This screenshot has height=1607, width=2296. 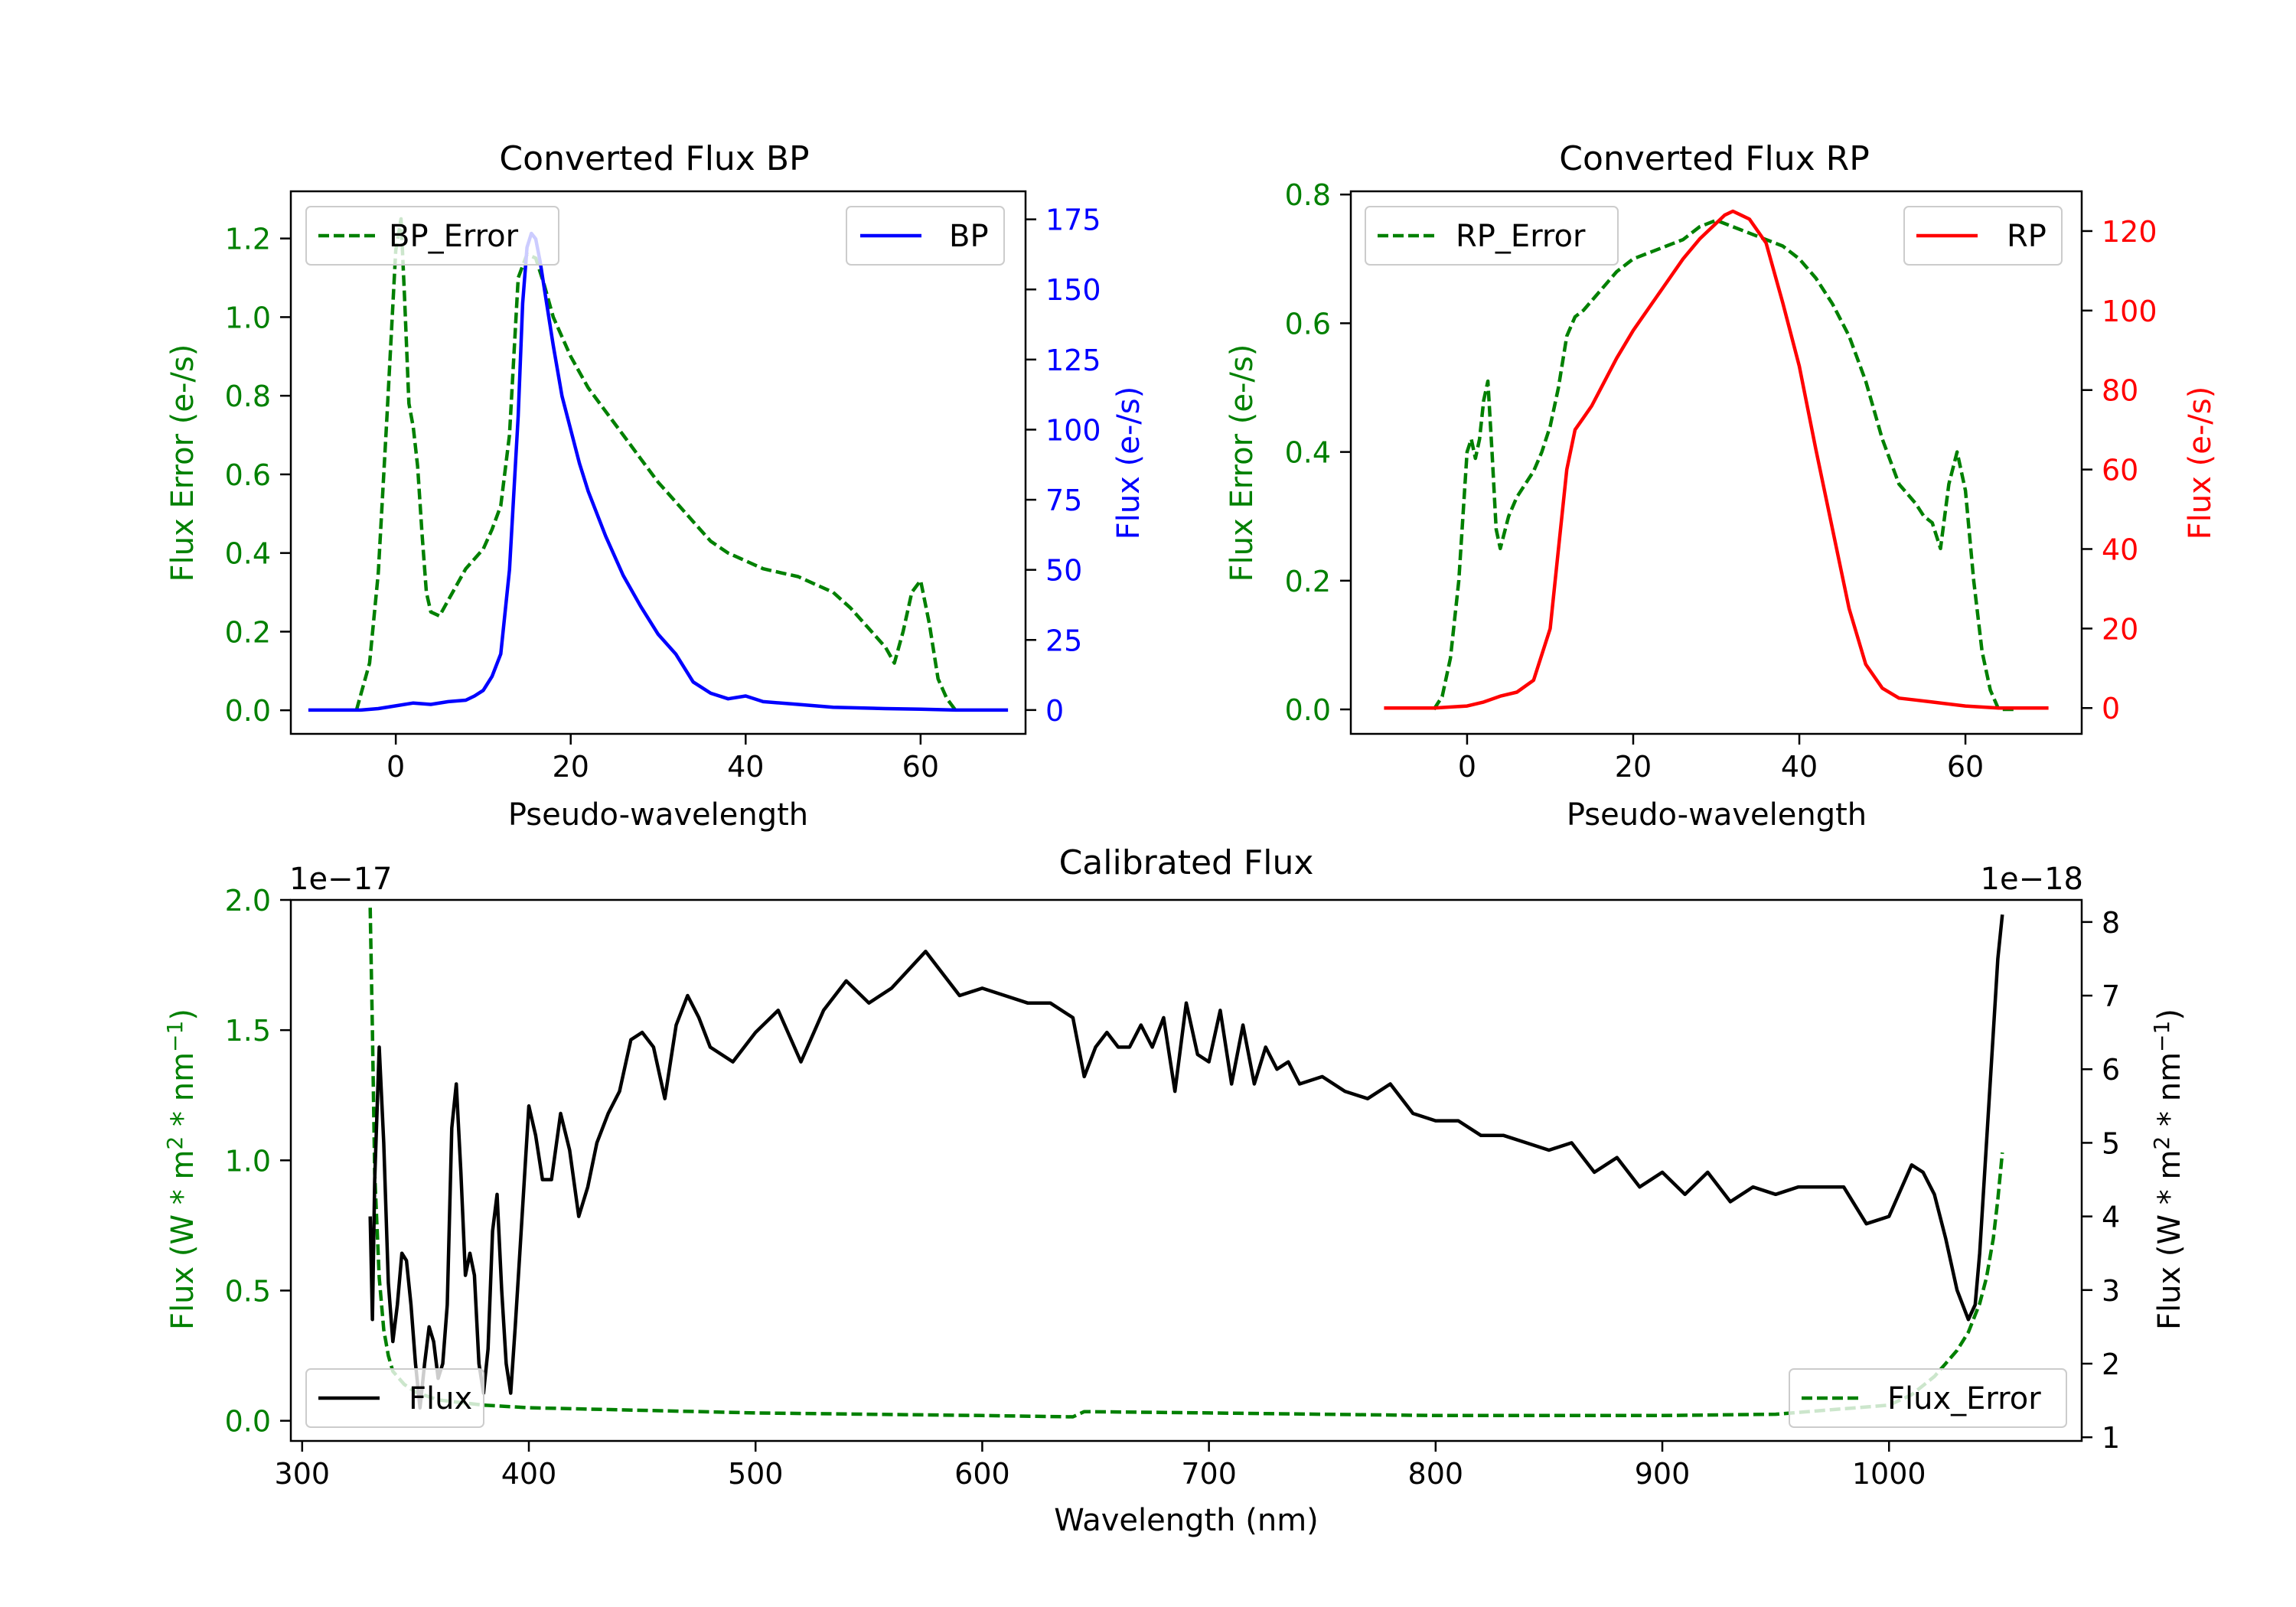 I want to click on x-tick-label: 400, so click(x=529, y=1474).